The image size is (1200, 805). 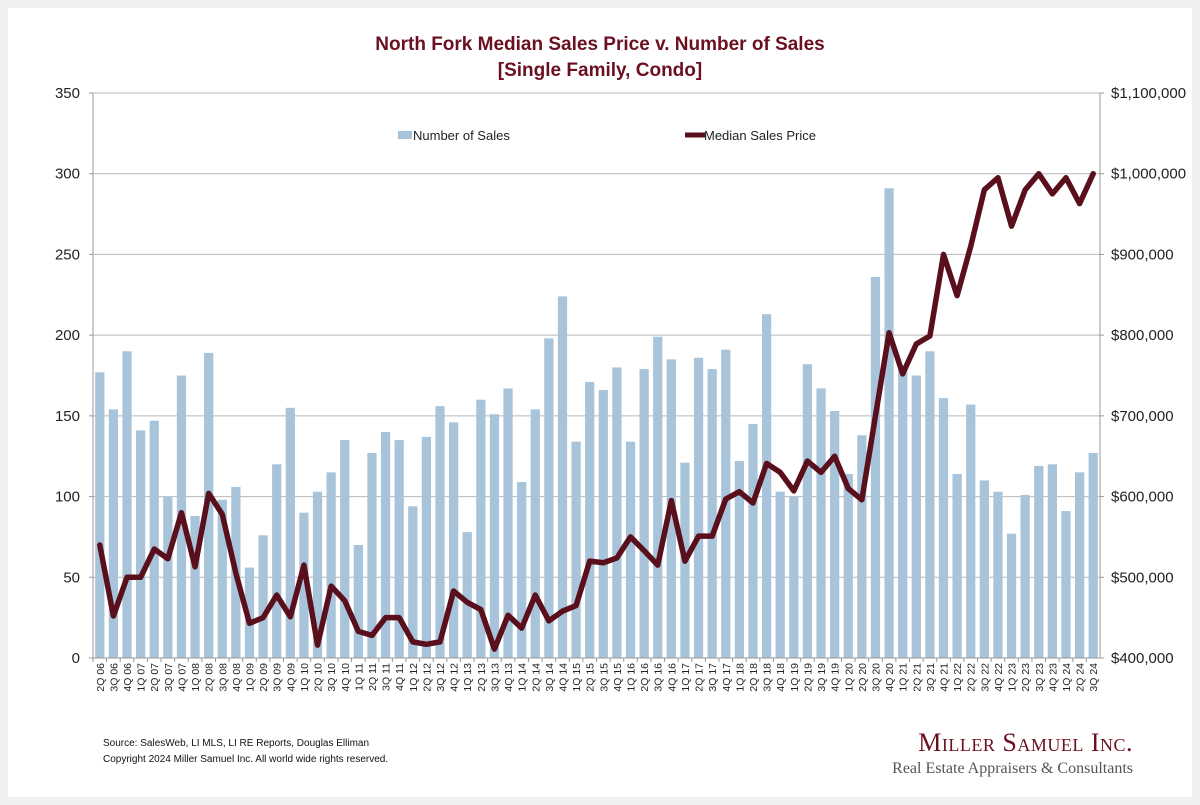 What do you see at coordinates (1148, 174) in the screenshot?
I see `y-right-tick-label: $1,000,000` at bounding box center [1148, 174].